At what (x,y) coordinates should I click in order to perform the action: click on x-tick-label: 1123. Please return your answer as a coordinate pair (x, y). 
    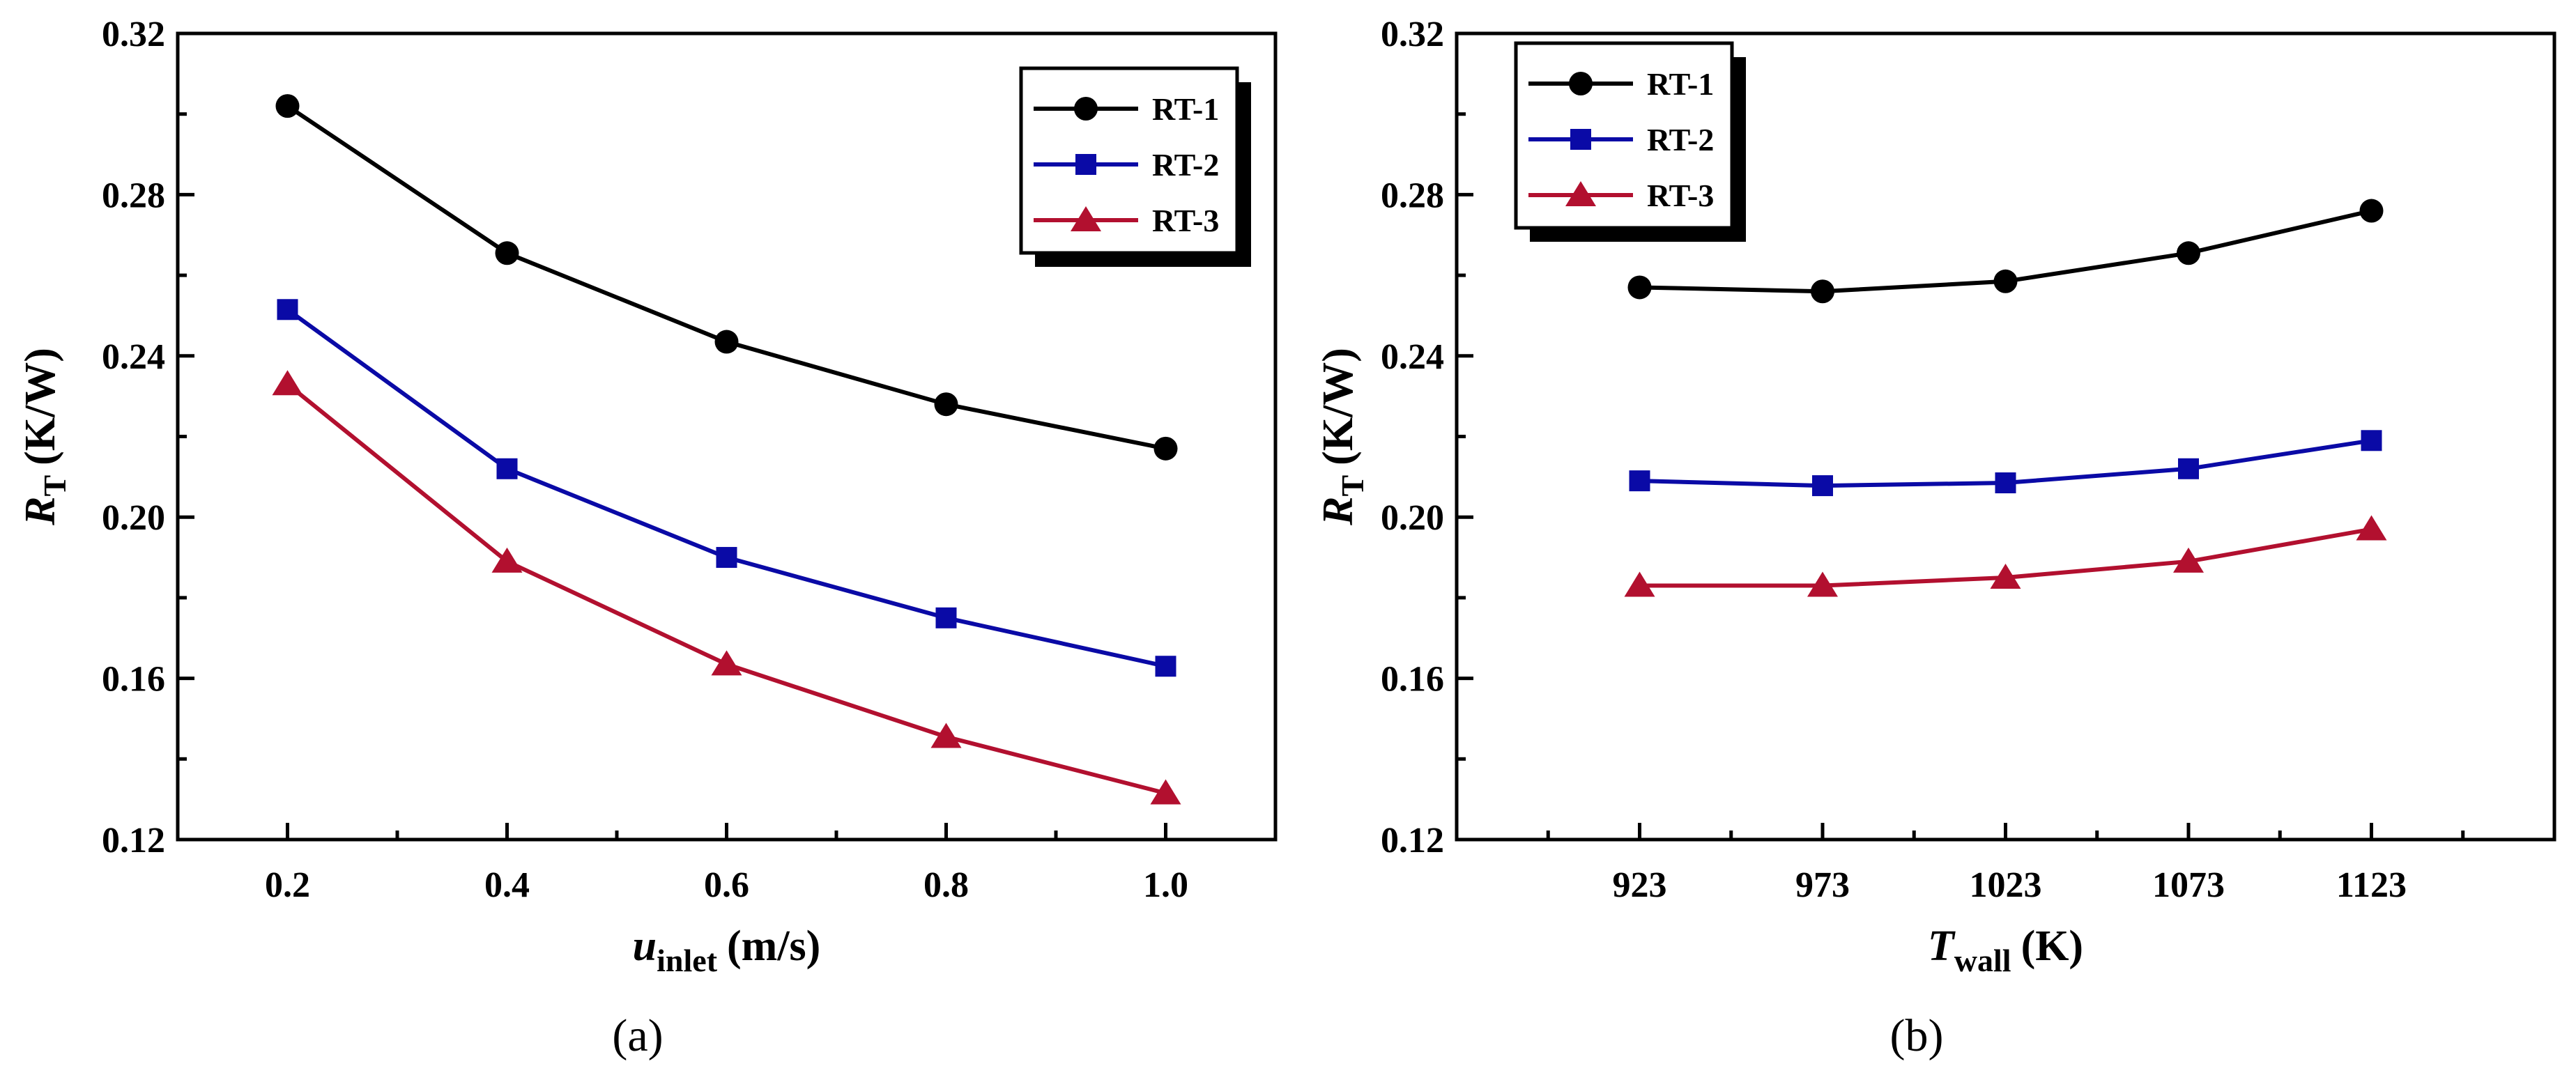
    Looking at the image, I should click on (2371, 885).